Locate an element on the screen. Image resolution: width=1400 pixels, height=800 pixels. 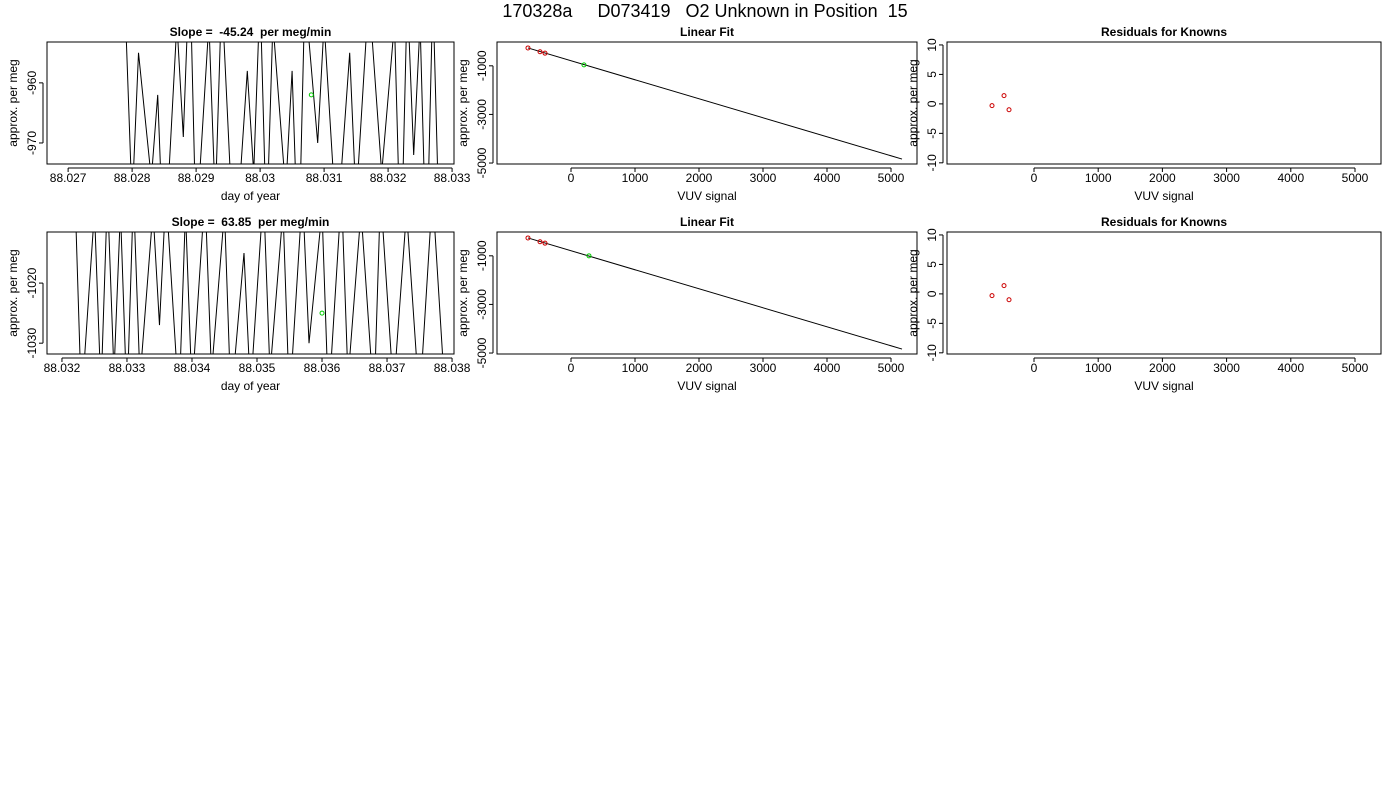
x-tick-label: 88.036 is located at coordinates (322, 368).